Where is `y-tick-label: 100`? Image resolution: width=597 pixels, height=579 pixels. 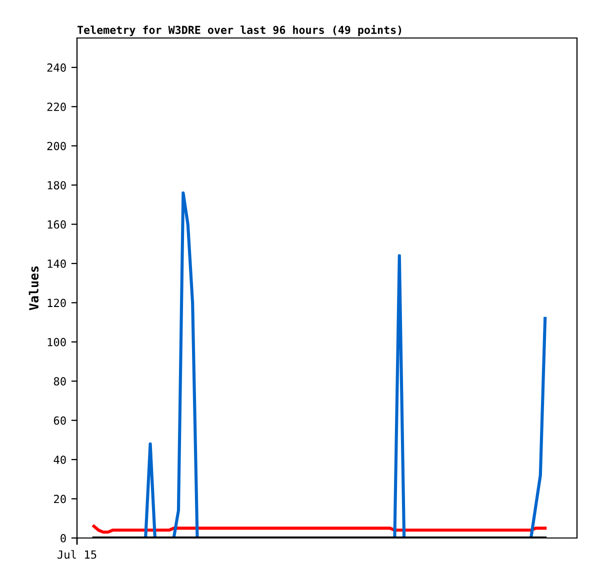 y-tick-label: 100 is located at coordinates (57, 342).